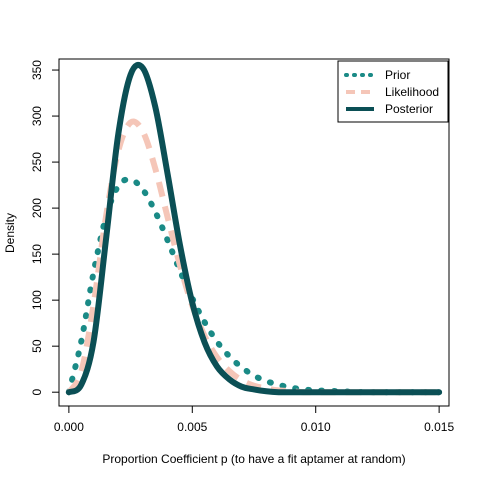 This screenshot has height=480, width=480. I want to click on x-tick-label: 0.000, so click(69, 427).